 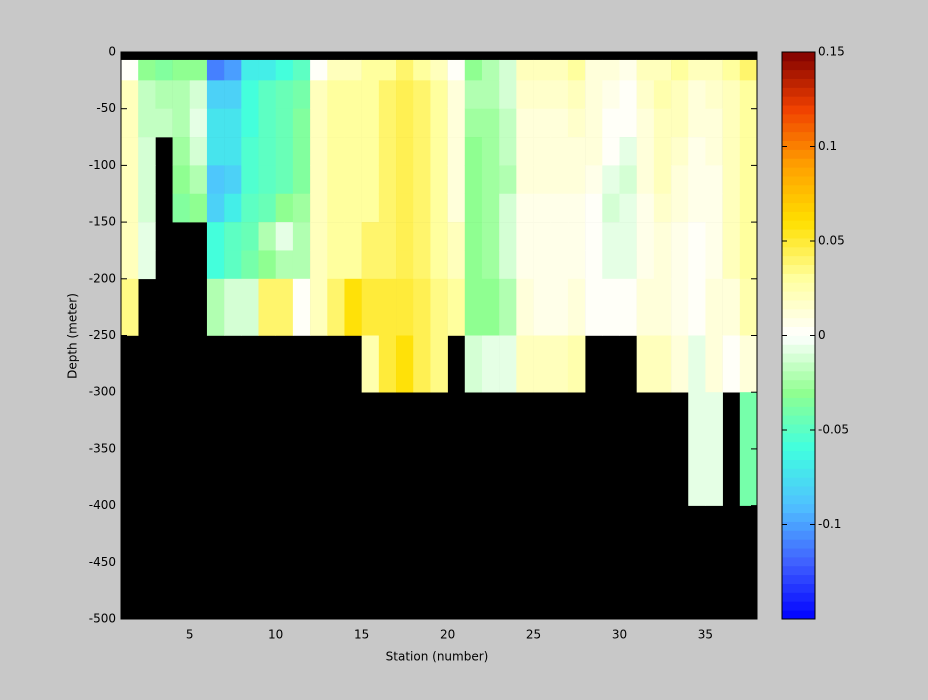 What do you see at coordinates (831, 241) in the screenshot?
I see `colorbar-tick-label: 0.05` at bounding box center [831, 241].